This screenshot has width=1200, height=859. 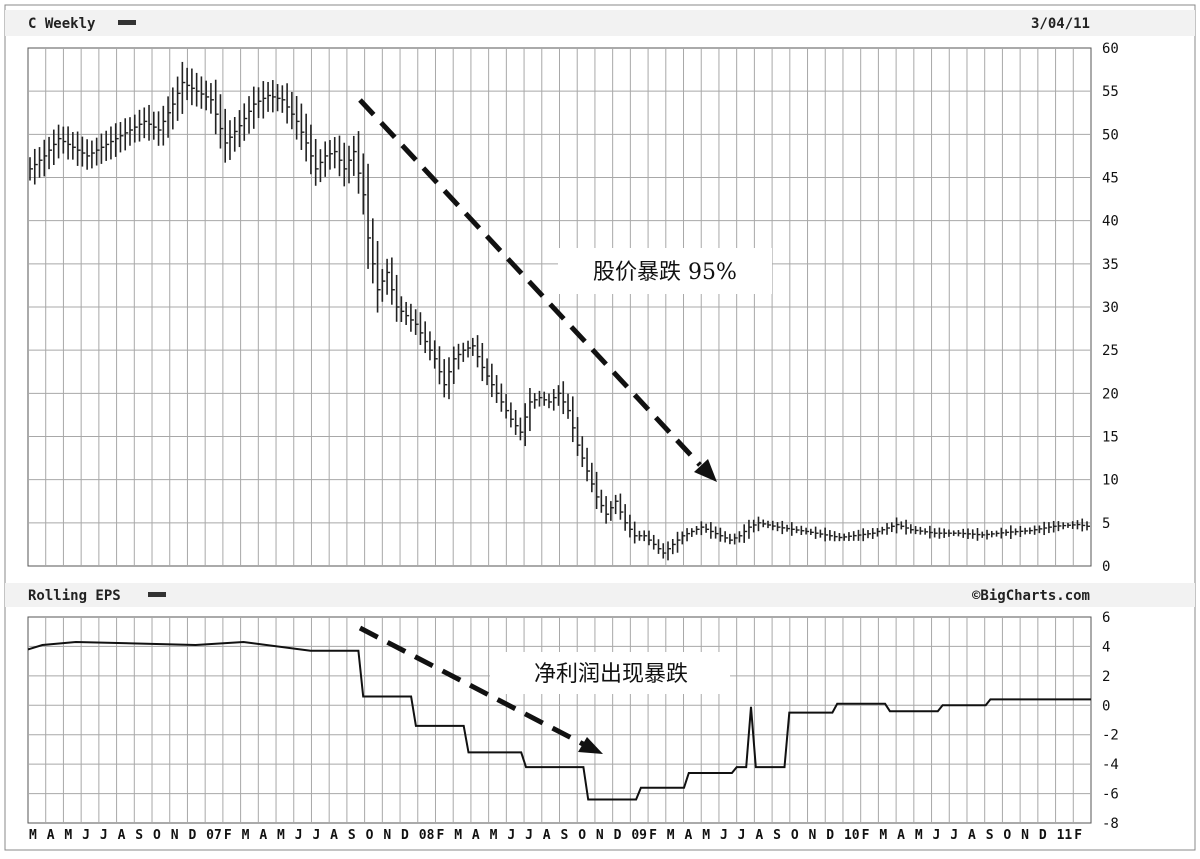 I want to click on eps-chart-title: Rolling EPS, so click(x=74, y=596).